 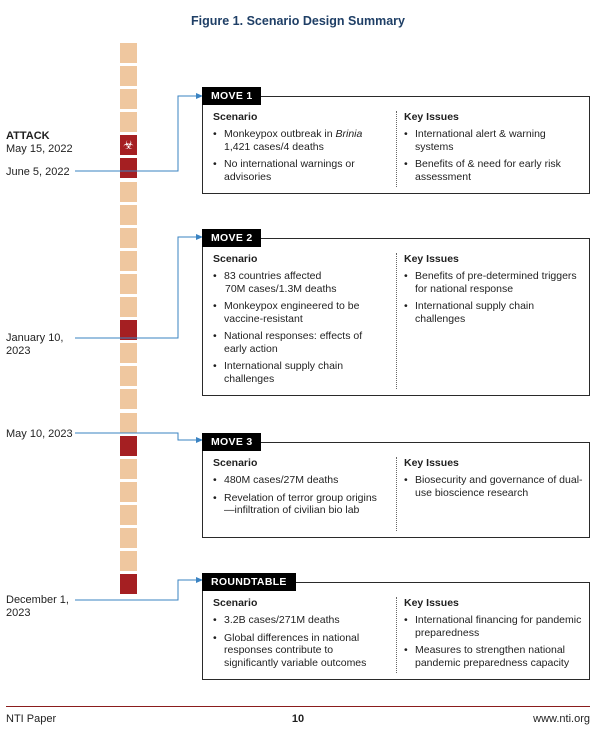 What do you see at coordinates (396, 494) in the screenshot?
I see `move3-divider` at bounding box center [396, 494].